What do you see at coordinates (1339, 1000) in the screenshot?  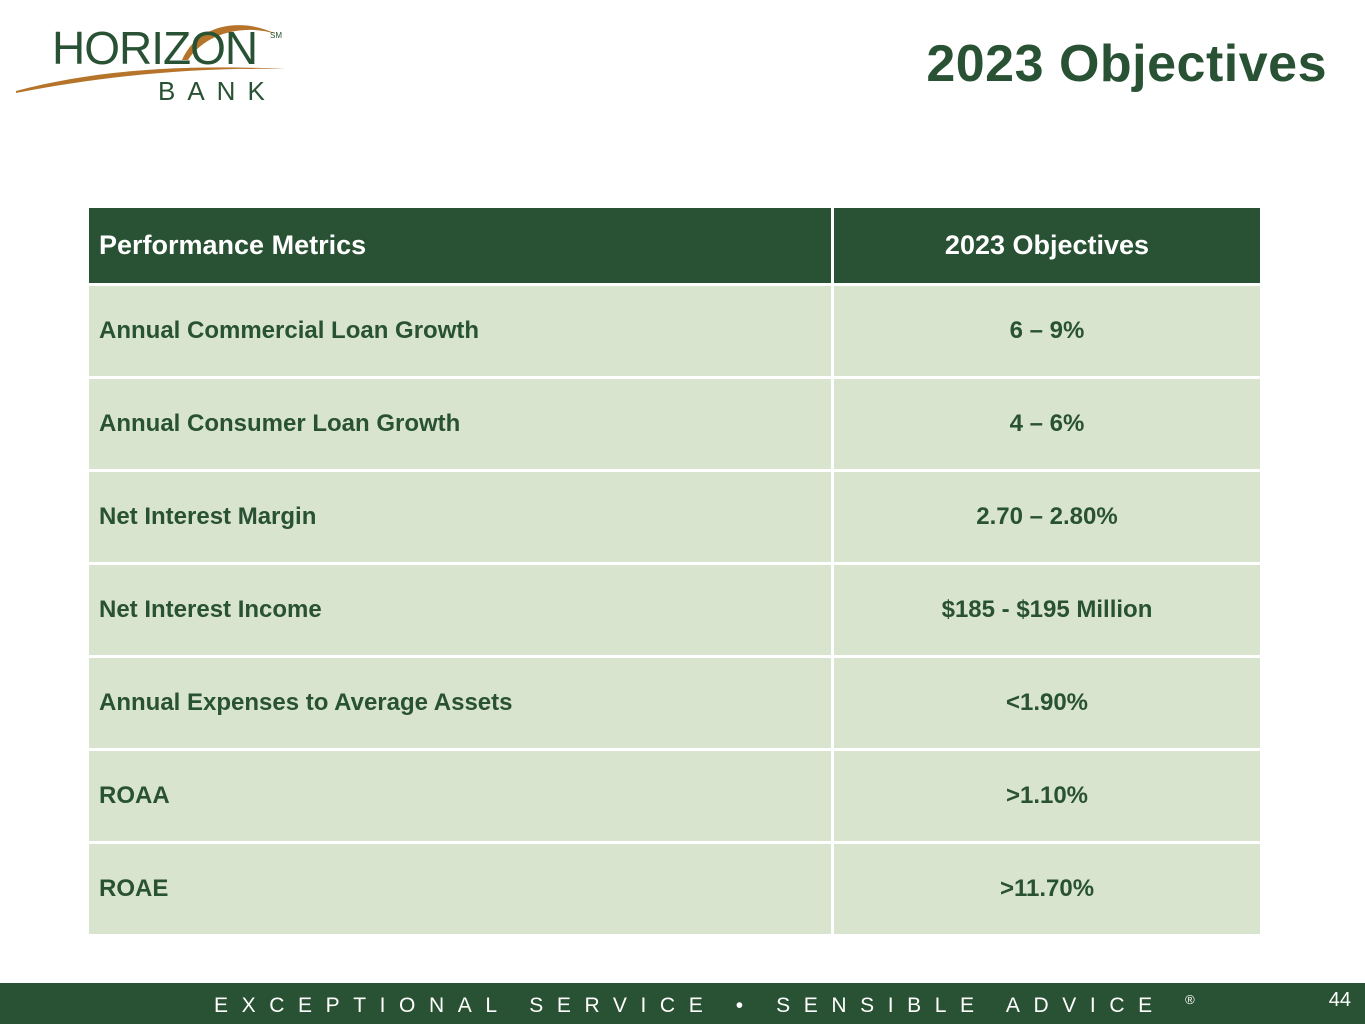 I see `page-number: 44` at bounding box center [1339, 1000].